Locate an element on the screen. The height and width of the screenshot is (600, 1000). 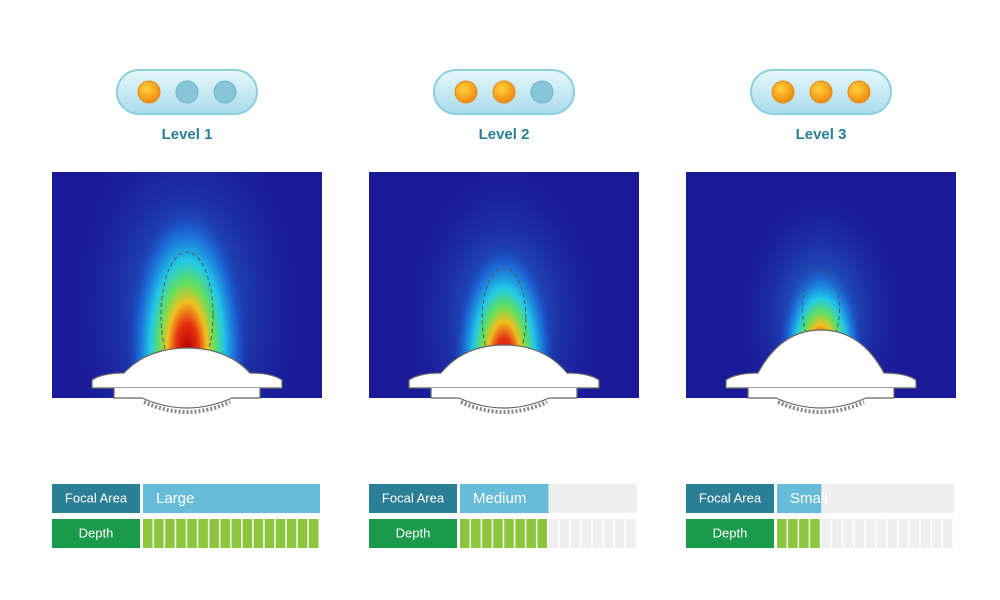
focal-value: Medium is located at coordinates (499, 498).